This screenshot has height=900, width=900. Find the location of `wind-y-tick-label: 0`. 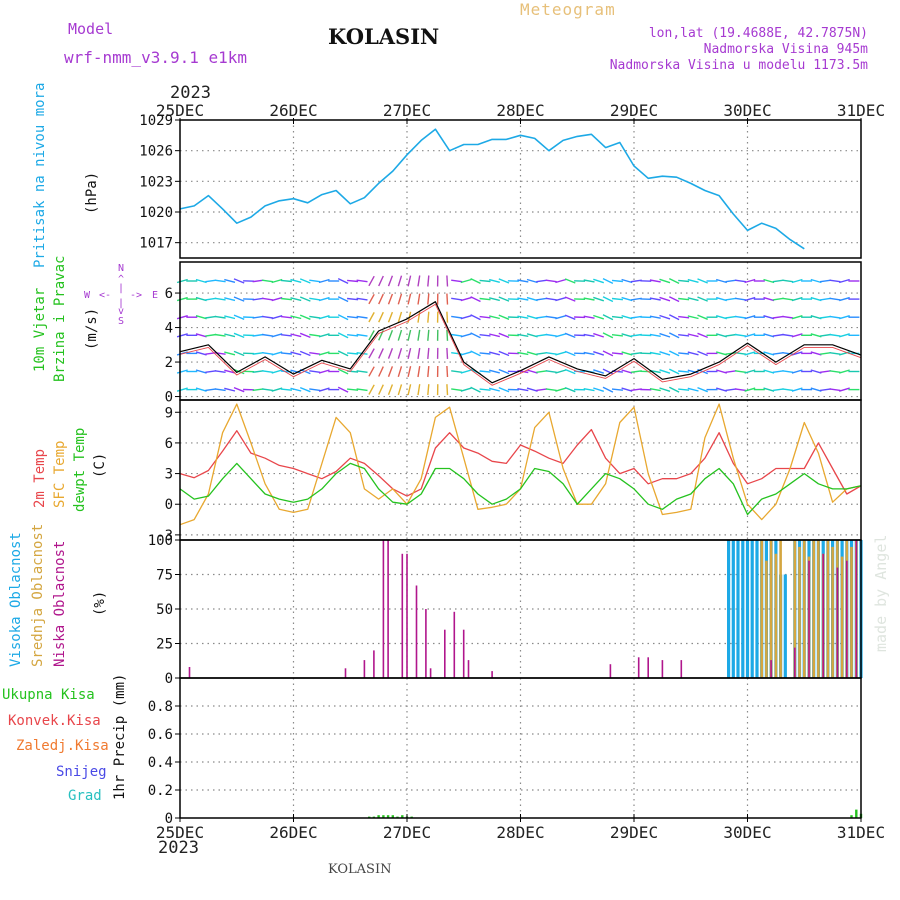

wind-y-tick-label: 0 is located at coordinates (169, 398).